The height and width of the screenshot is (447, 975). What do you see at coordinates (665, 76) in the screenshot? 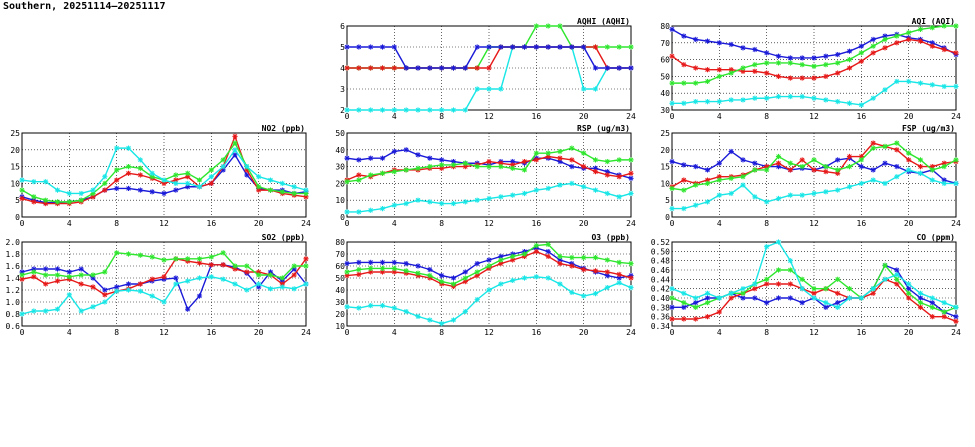
I see `y-tick-label: 50` at bounding box center [665, 76].